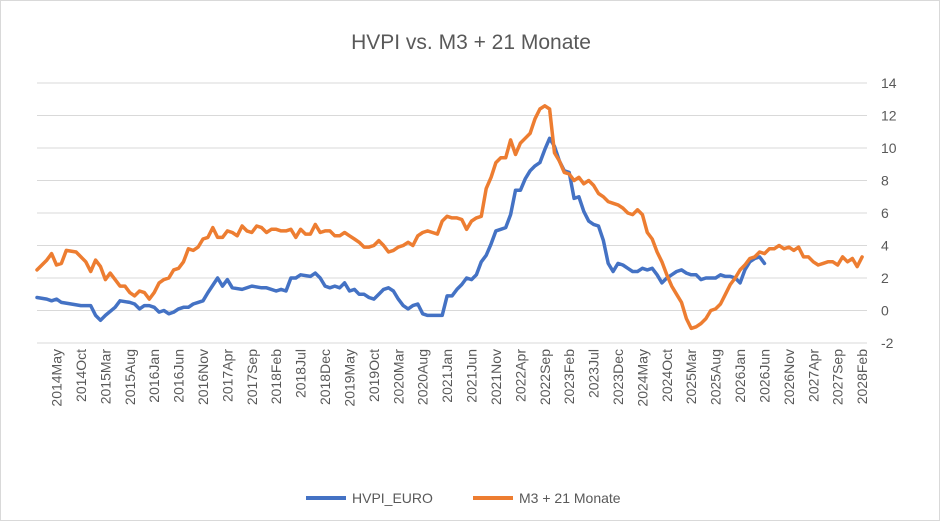  What do you see at coordinates (885, 213) in the screenshot?
I see `y-tick-label: 6` at bounding box center [885, 213].